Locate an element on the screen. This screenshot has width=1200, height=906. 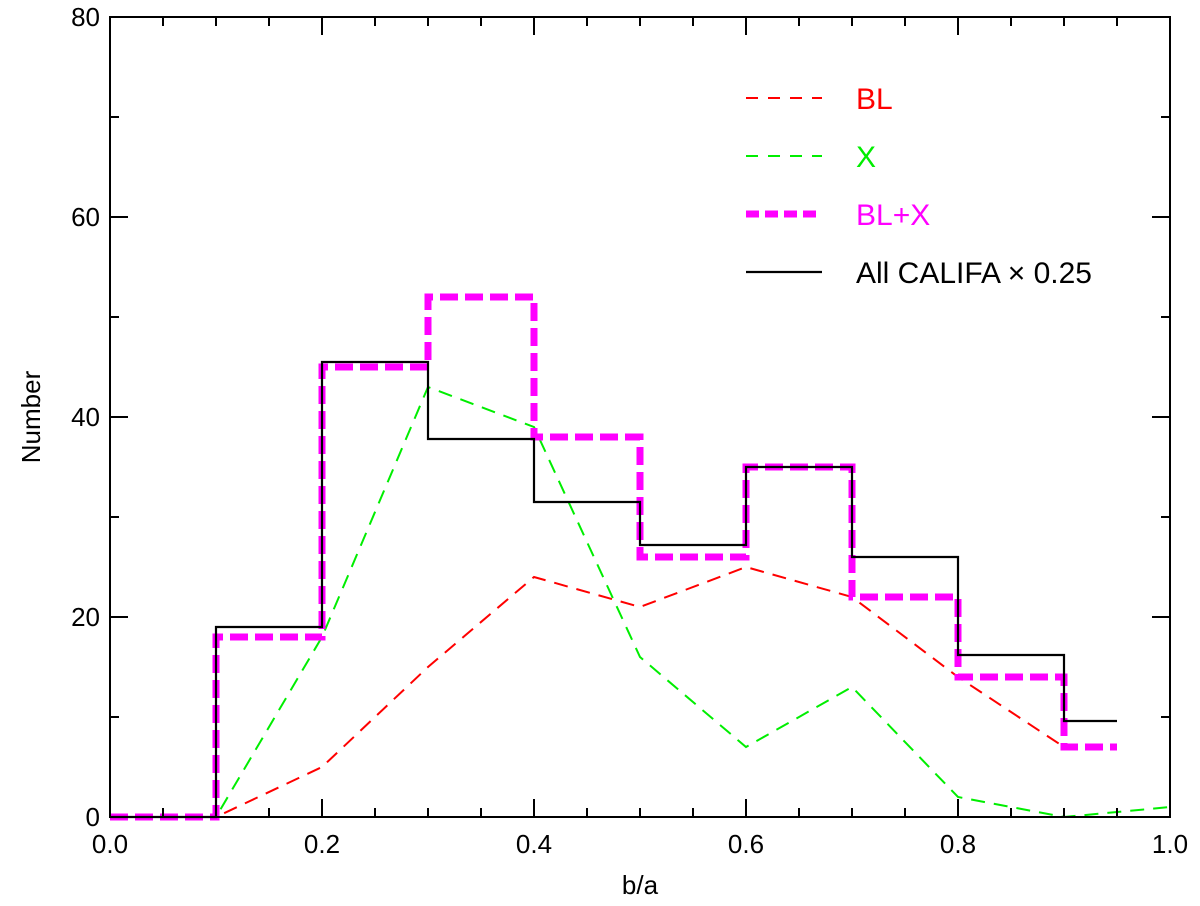
x-tick-label: 0.4 is located at coordinates (534, 844).